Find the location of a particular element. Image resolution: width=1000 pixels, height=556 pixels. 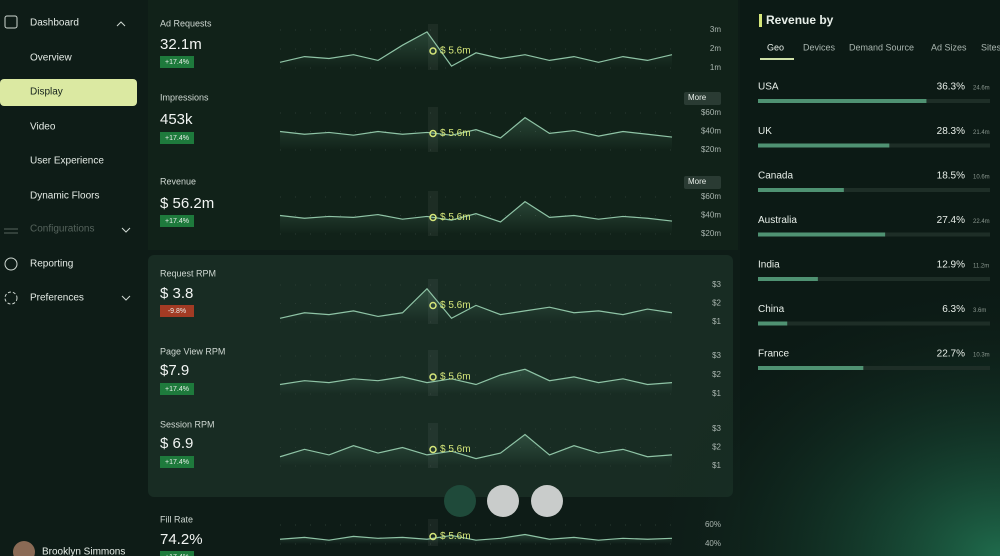

metric-value: 74.2% is located at coordinates (181, 539).